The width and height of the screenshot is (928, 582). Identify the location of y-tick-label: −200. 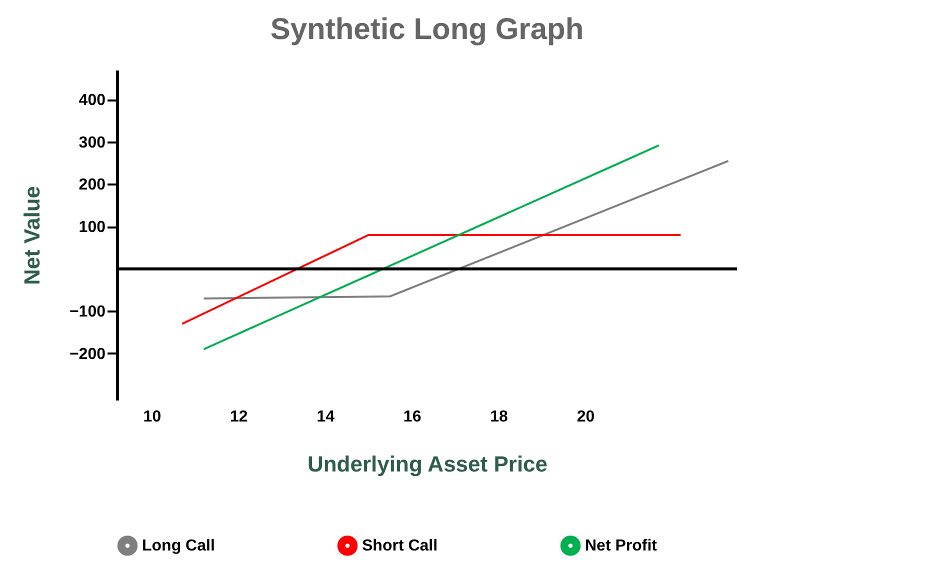
(87, 354).